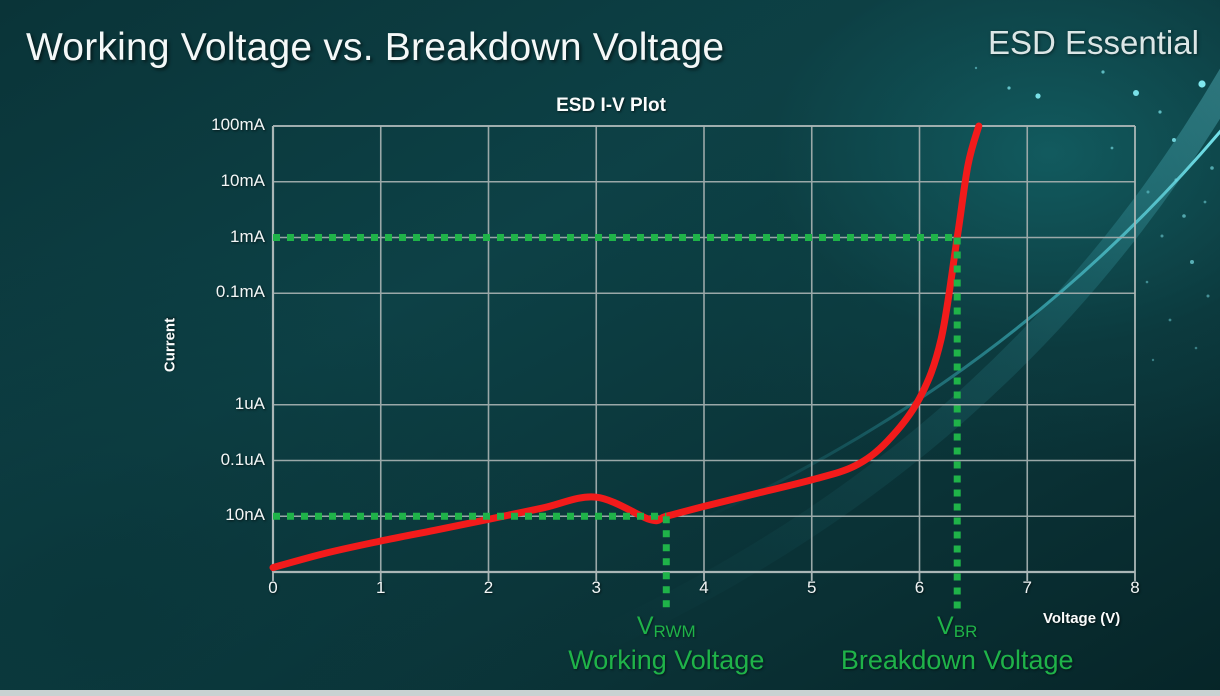  Describe the element at coordinates (704, 587) in the screenshot. I see `x-tick-label: 4` at that location.